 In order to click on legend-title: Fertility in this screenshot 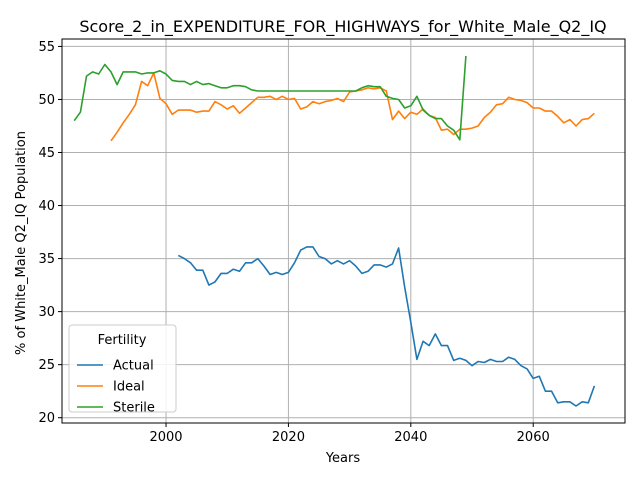, I will do `click(122, 340)`.